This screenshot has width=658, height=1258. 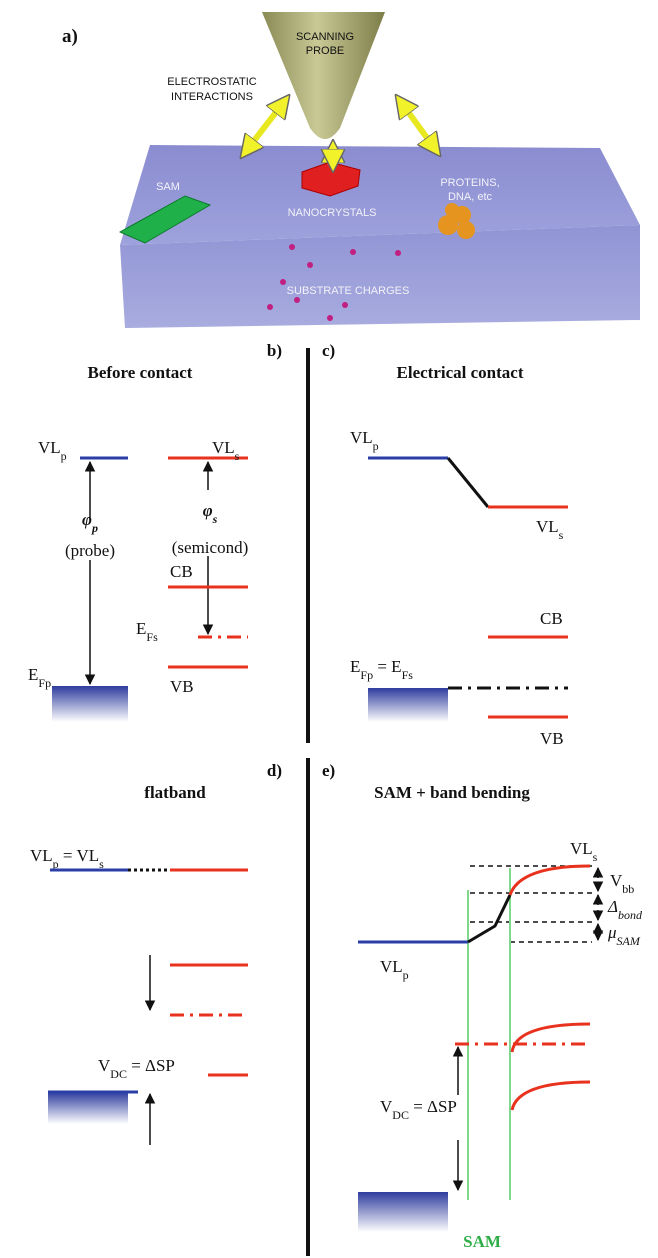 What do you see at coordinates (79, 855) in the screenshot?
I see `label-part: = VL` at bounding box center [79, 855].